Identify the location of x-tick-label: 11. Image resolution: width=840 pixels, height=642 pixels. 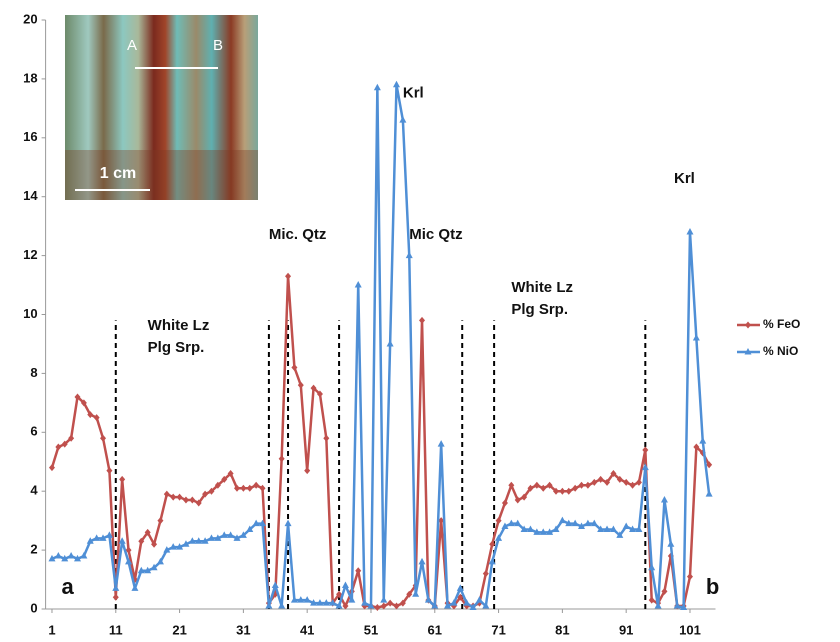
(116, 629).